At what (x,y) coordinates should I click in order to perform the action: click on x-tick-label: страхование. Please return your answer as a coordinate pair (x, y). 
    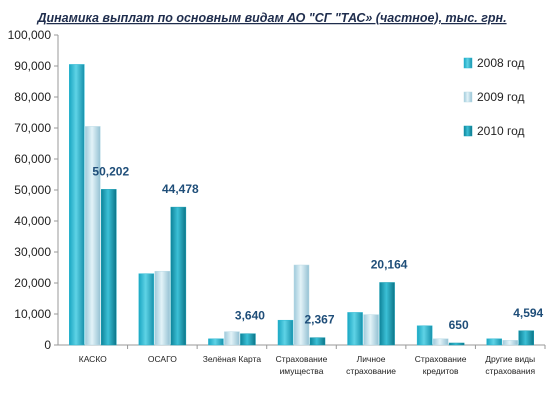
    Looking at the image, I should click on (371, 371).